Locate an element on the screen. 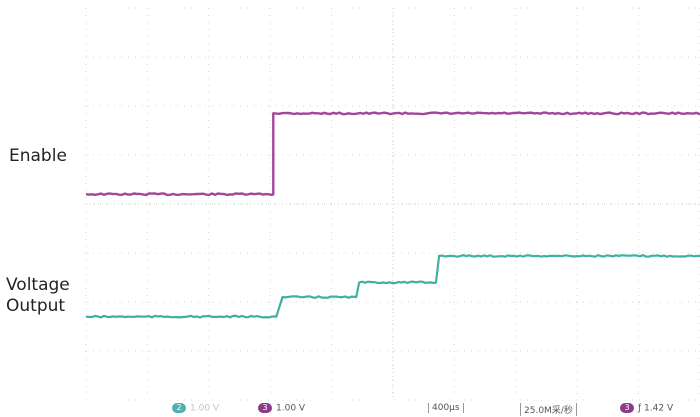 The height and width of the screenshot is (417, 700). timebase-readout: 400µs is located at coordinates (446, 408).